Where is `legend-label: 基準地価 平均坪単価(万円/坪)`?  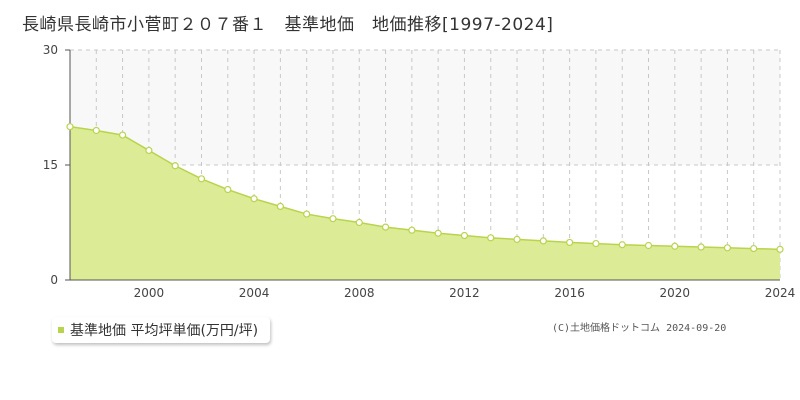 legend-label: 基準地価 平均坪単価(万円/坪) is located at coordinates (164, 331).